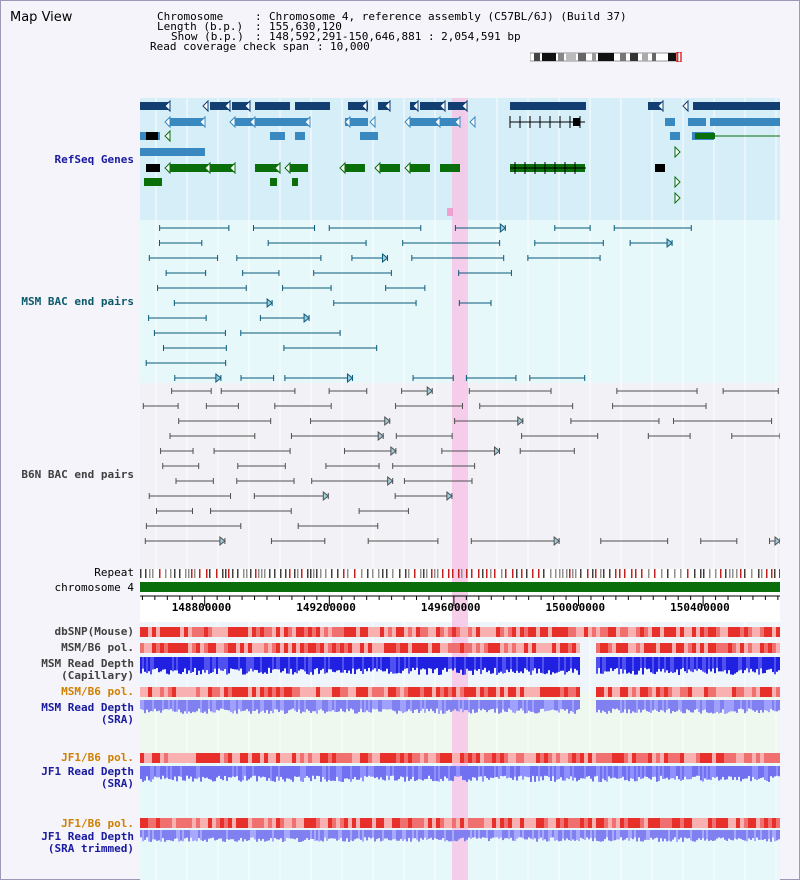  Describe the element at coordinates (77, 474) in the screenshot. I see `track-label-b6n-bac: B6N BAC end pairs` at that location.